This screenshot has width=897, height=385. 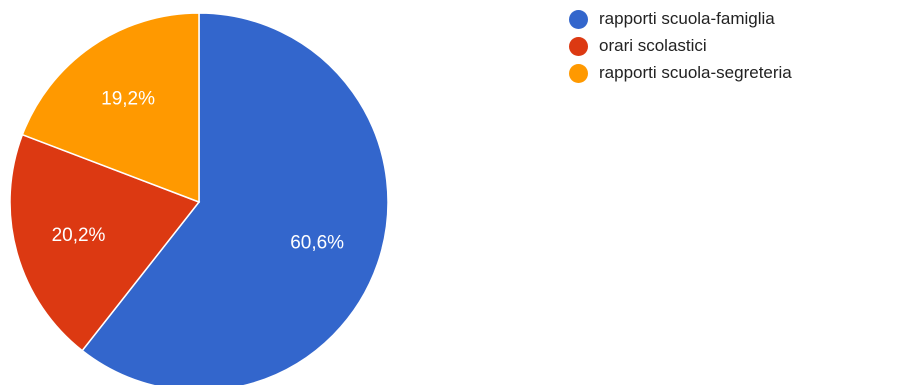 I want to click on pie-slice-rapporti-scuola-segreteria, so click(x=110, y=108).